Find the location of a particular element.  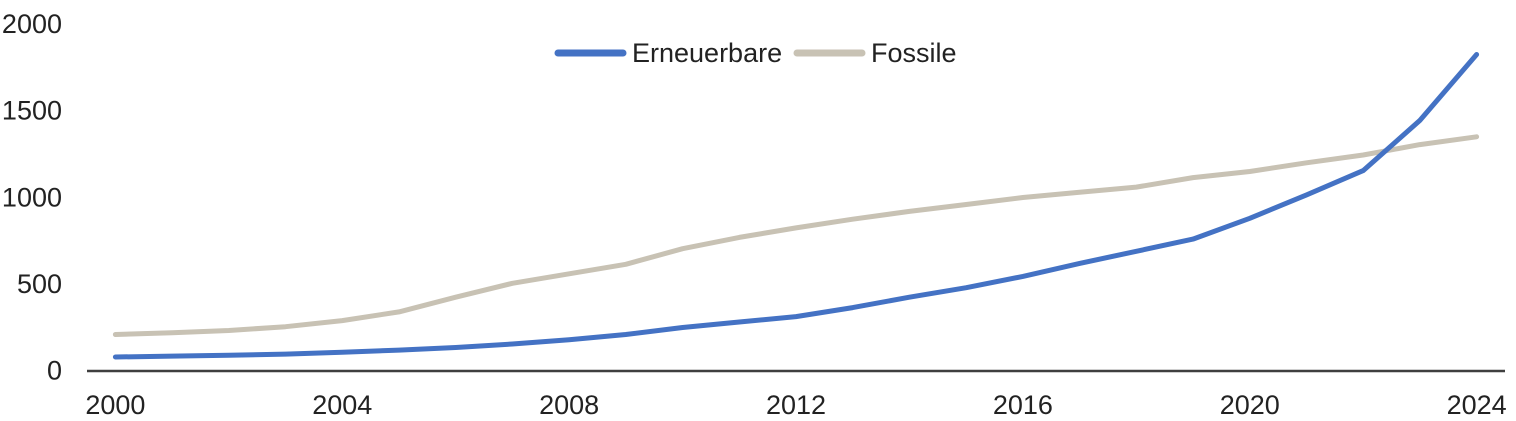

y-tick-label: 1000 is located at coordinates (32, 197).